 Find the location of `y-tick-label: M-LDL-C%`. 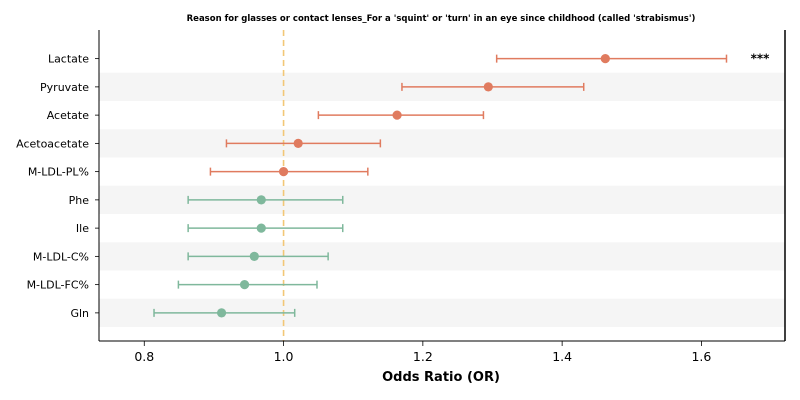

y-tick-label: M-LDL-C% is located at coordinates (61, 256).